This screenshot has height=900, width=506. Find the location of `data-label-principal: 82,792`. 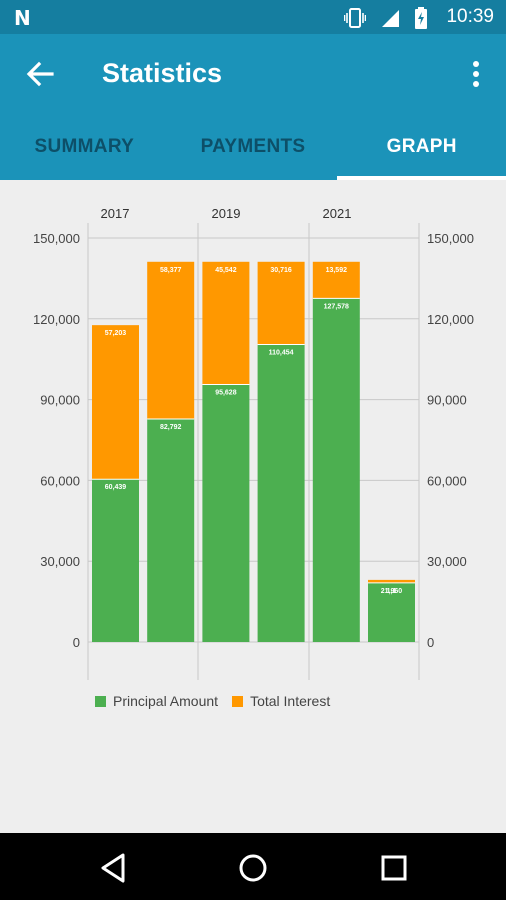

data-label-principal: 82,792 is located at coordinates (171, 427).